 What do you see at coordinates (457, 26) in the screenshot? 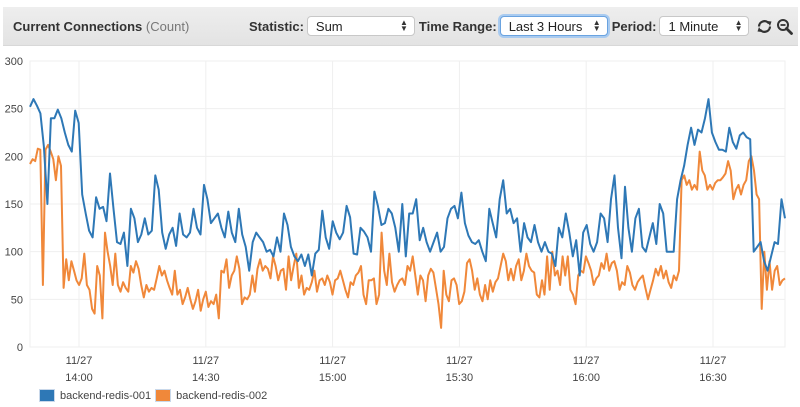
I see `time-range-label: Time Range:` at bounding box center [457, 26].